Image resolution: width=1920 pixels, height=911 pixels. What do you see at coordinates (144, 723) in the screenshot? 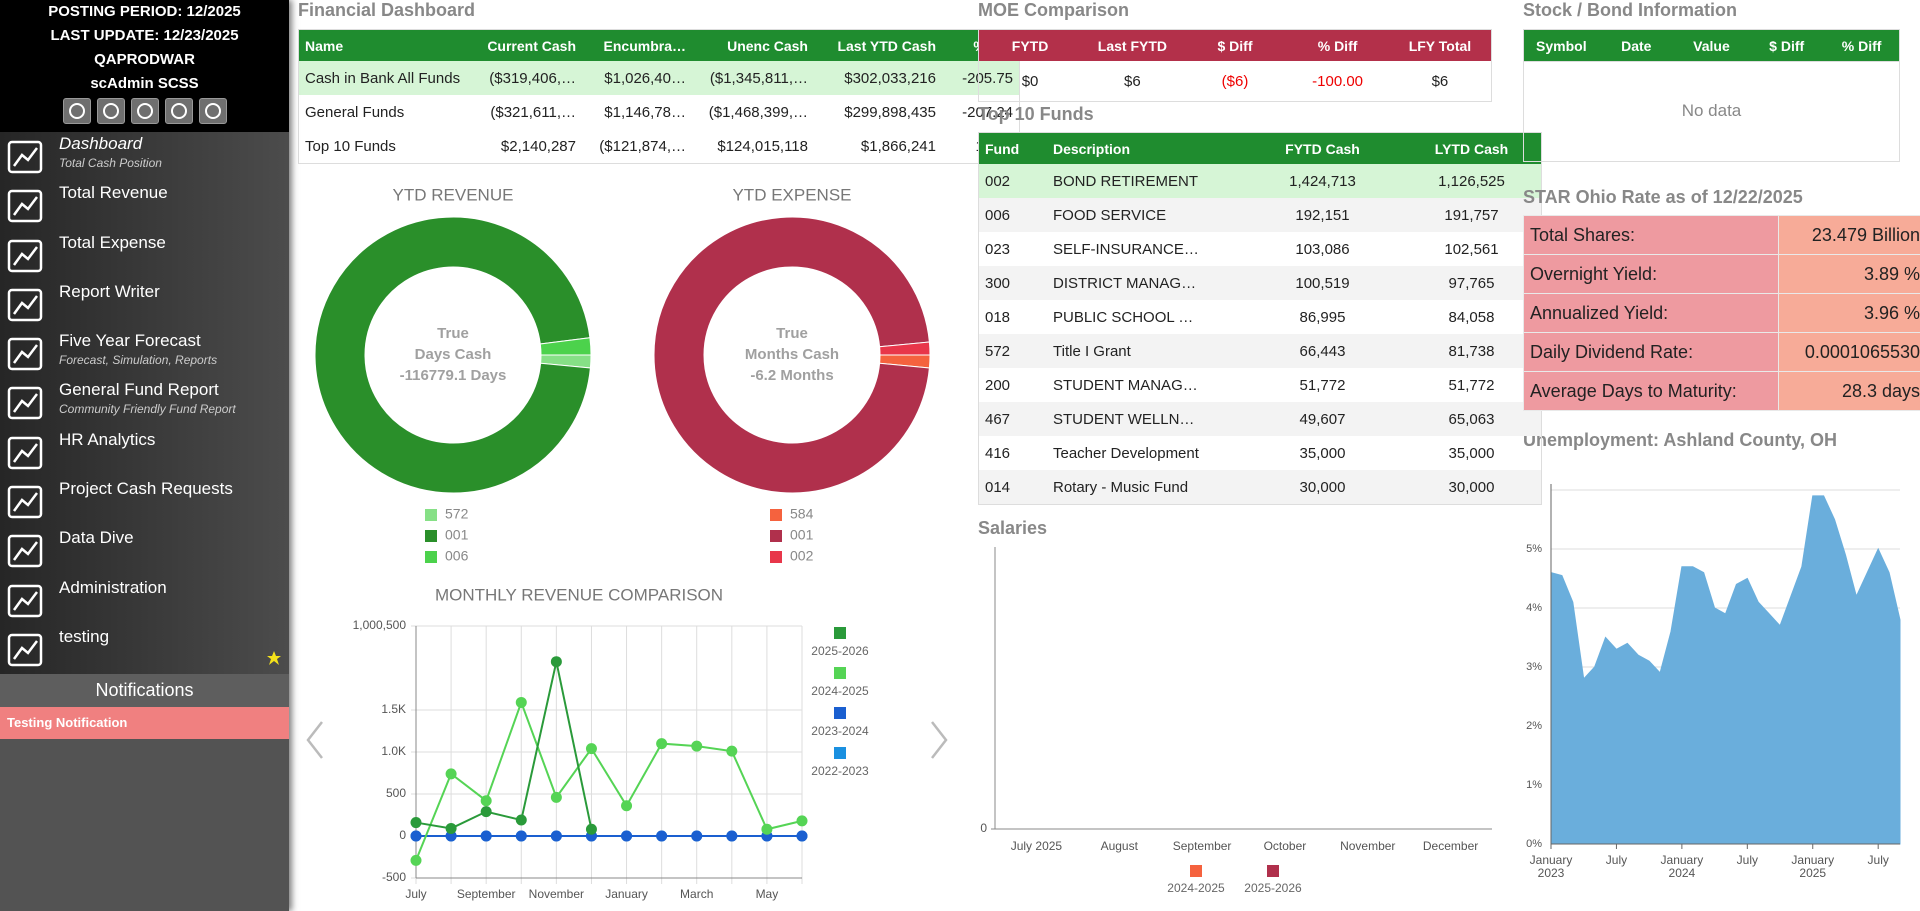
I see `notification: Testing Notification` at bounding box center [144, 723].